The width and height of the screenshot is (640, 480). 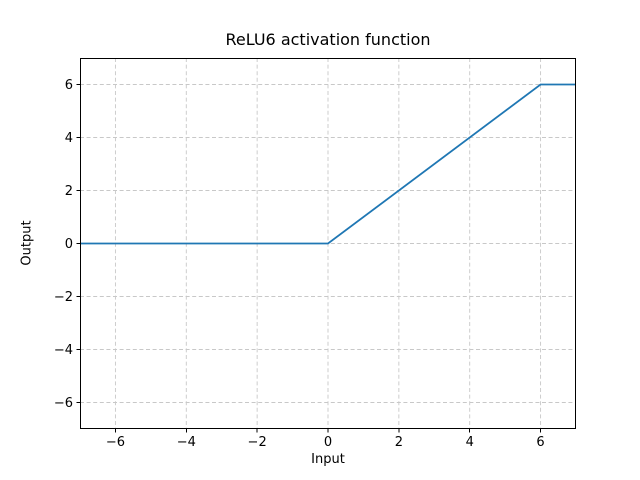 What do you see at coordinates (63, 403) in the screenshot?
I see `y-tick-label: −6` at bounding box center [63, 403].